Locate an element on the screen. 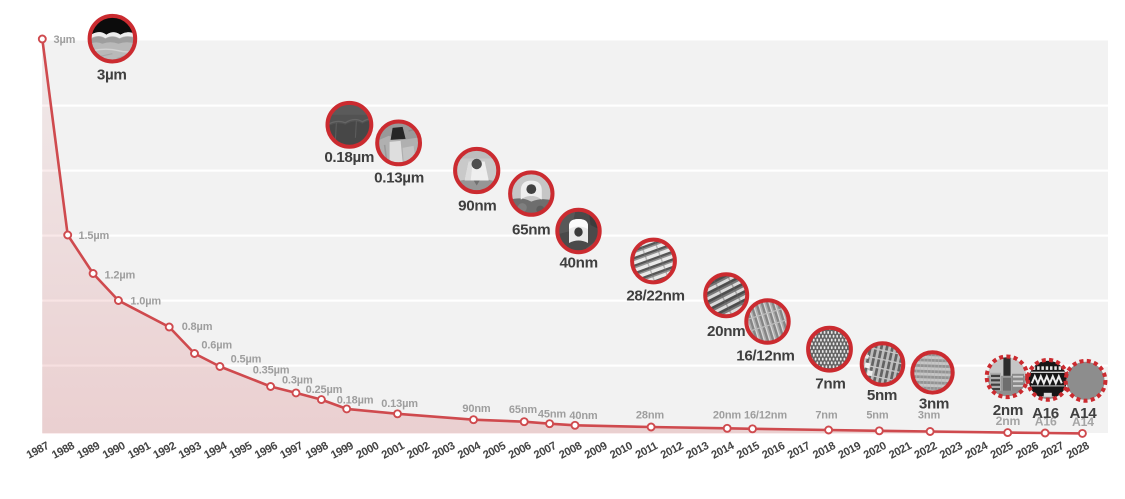 The image size is (1125, 499). svg-text: 0.25µm is located at coordinates (324, 390).